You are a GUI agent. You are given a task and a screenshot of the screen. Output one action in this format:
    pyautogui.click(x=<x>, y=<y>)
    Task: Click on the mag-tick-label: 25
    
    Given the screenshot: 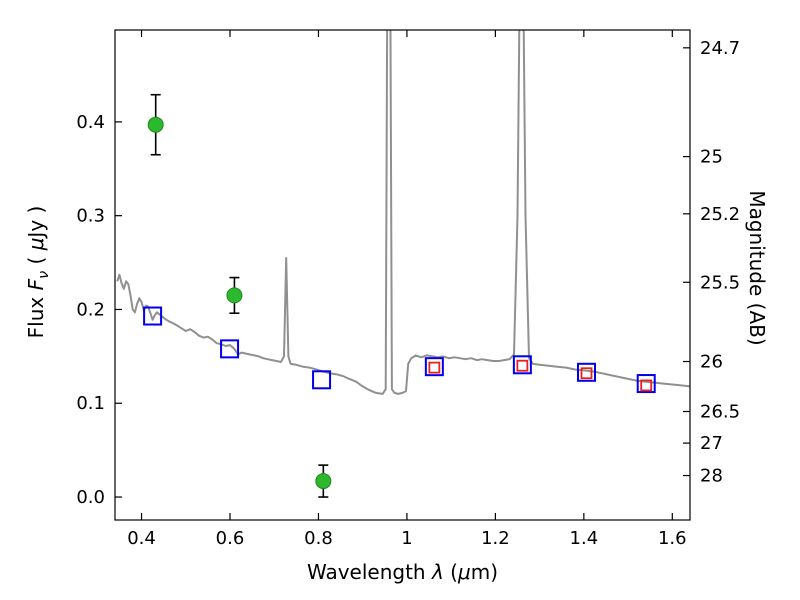 What is the action you would take?
    pyautogui.click(x=711, y=157)
    